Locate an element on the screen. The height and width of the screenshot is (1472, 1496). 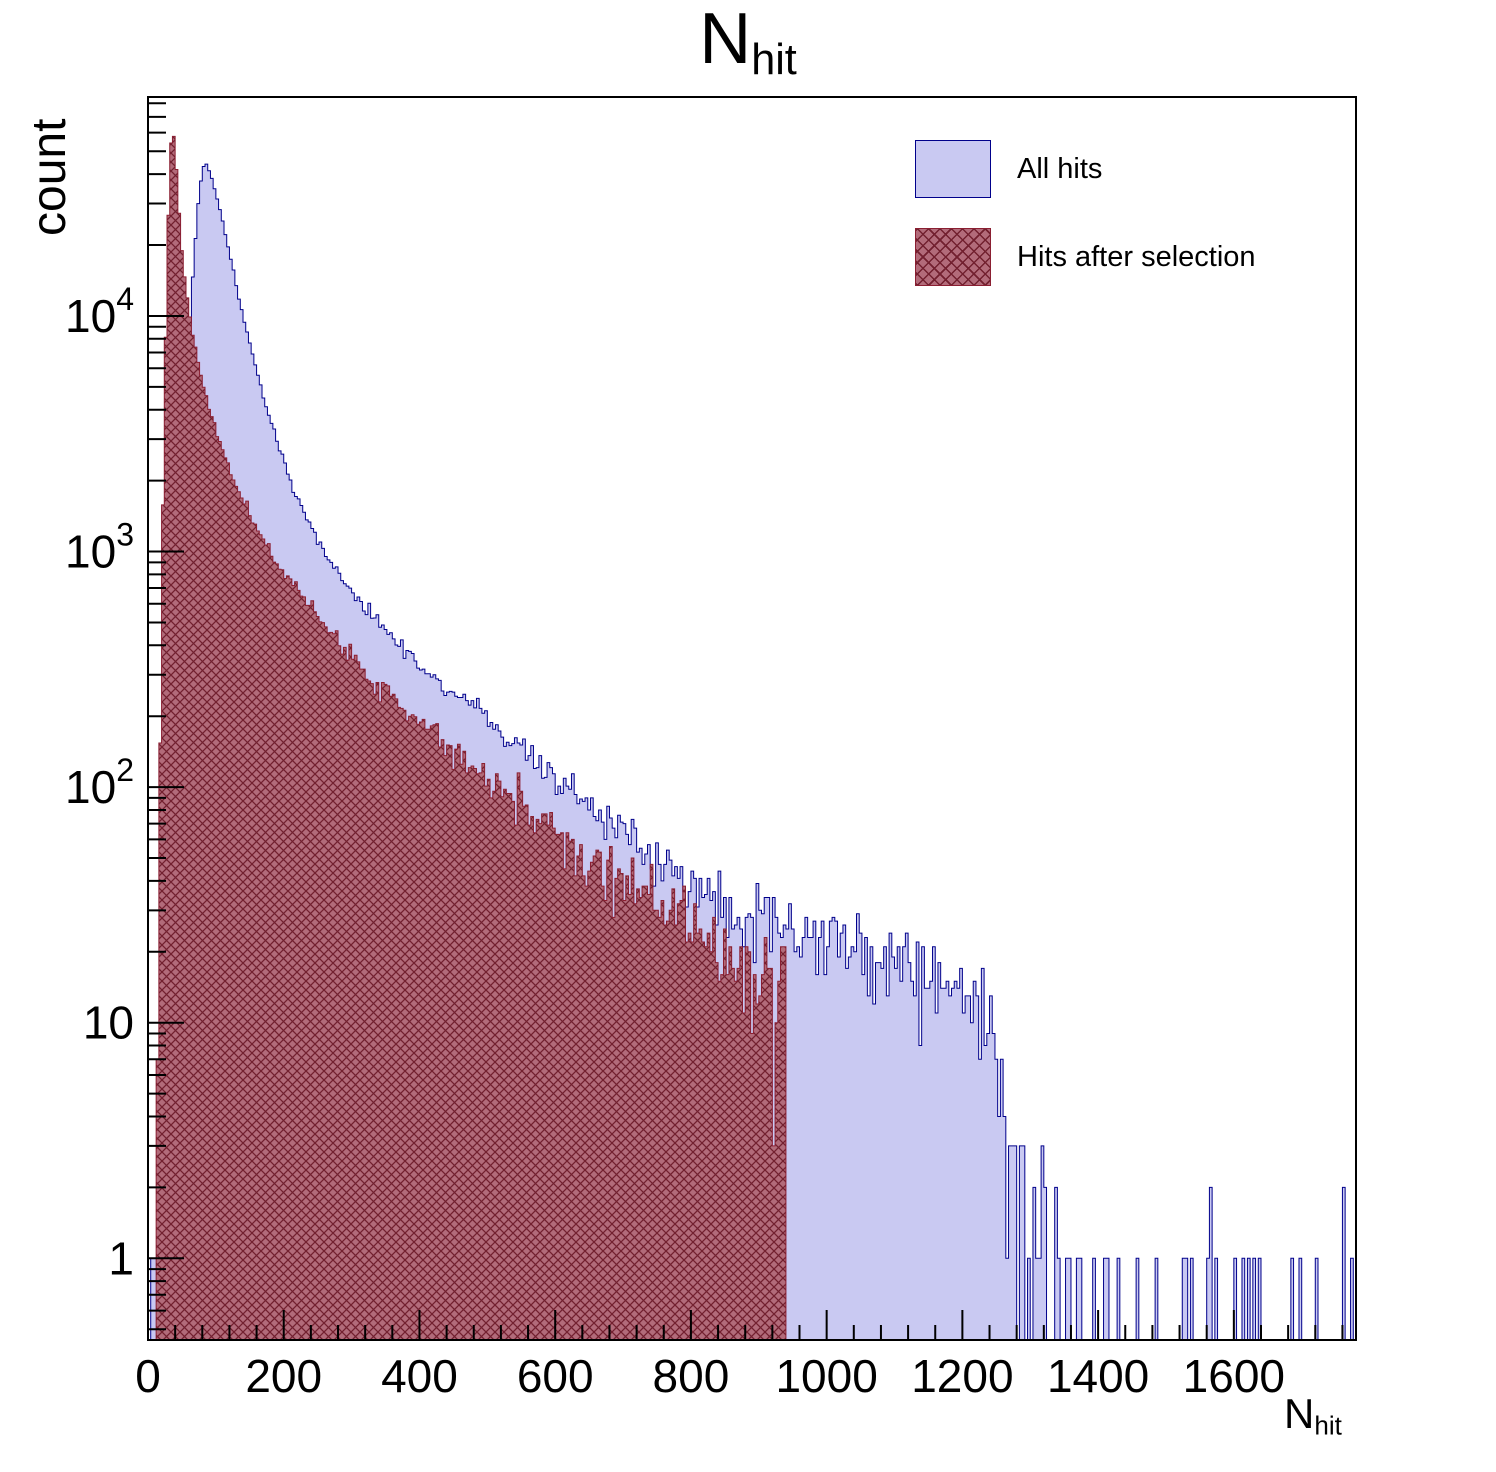
legend-item-all-hits: All hits is located at coordinates (1085, 169).